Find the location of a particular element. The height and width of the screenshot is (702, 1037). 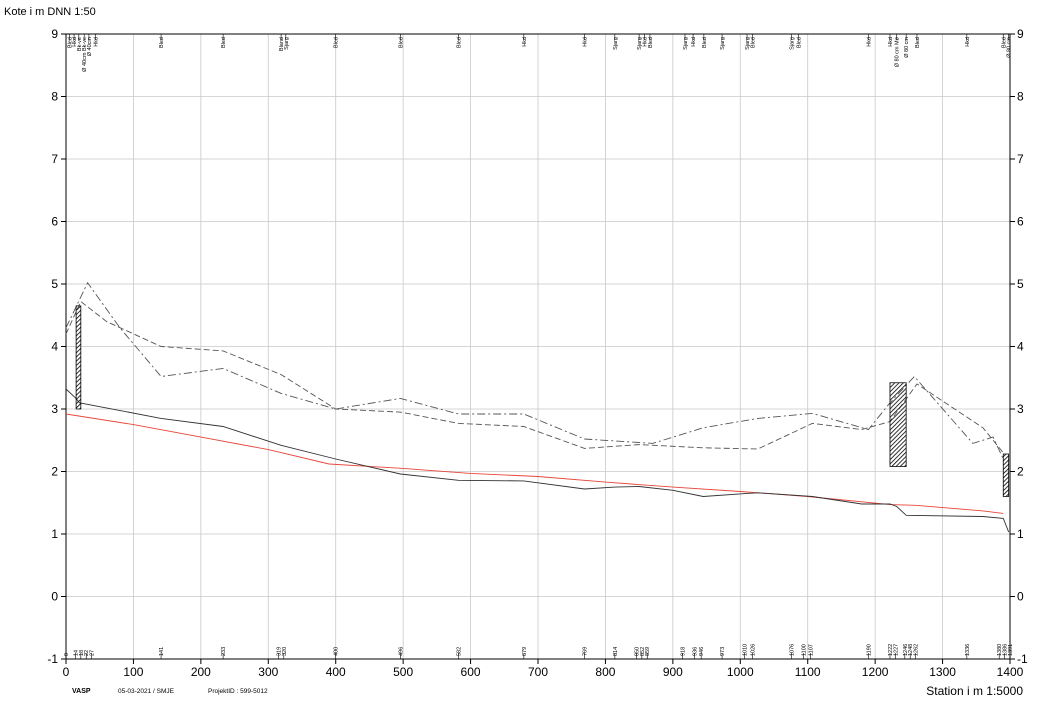

y-tick-label-right: 8 is located at coordinates (1020, 97).